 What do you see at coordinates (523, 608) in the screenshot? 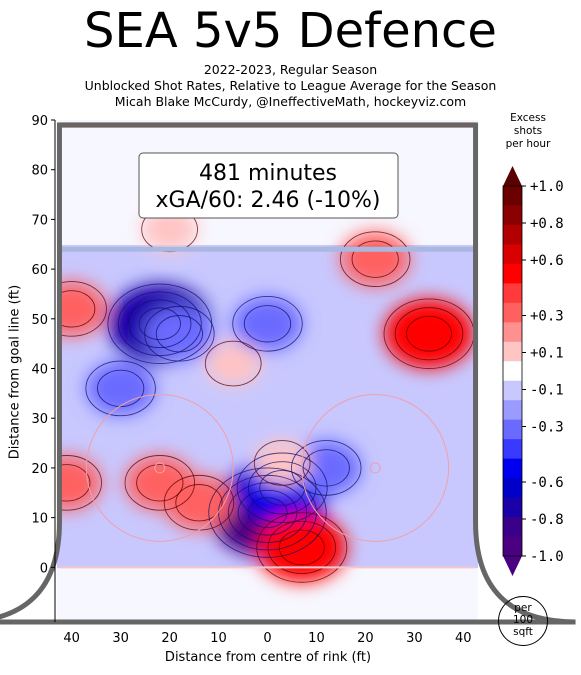
I see `units-badge-line1: per` at bounding box center [523, 608].